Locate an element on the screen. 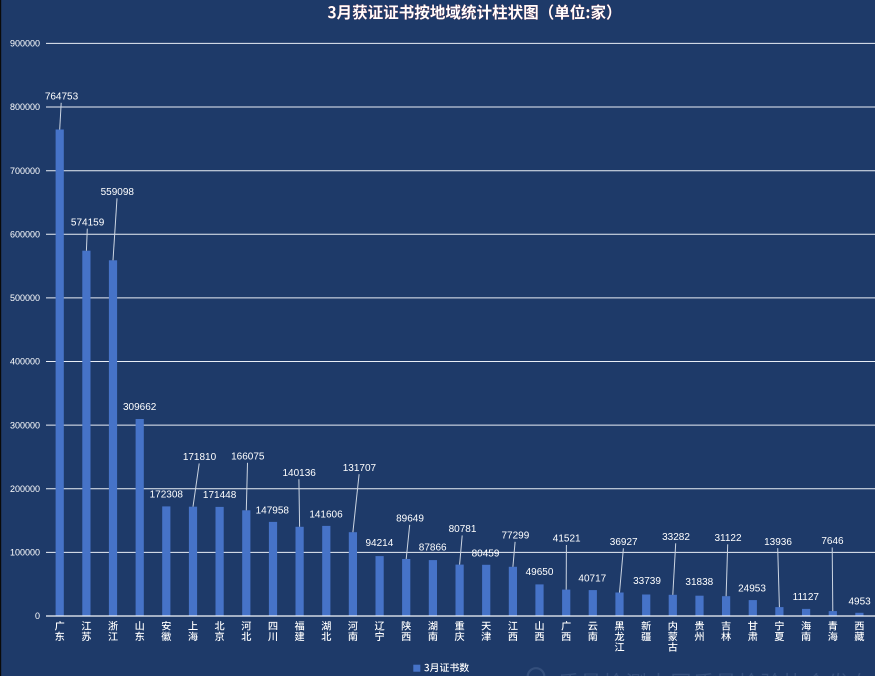 The height and width of the screenshot is (676, 875). svg-text: 400000 is located at coordinates (25, 362).